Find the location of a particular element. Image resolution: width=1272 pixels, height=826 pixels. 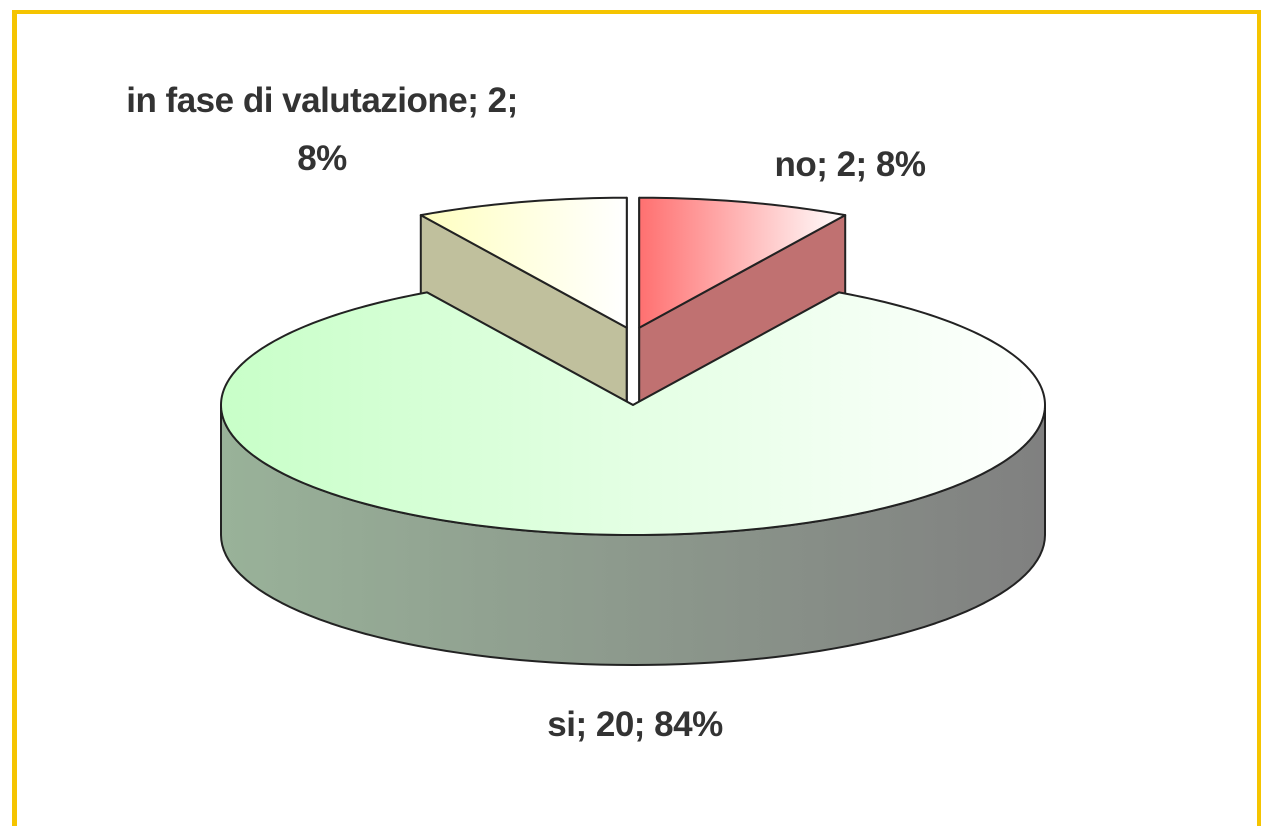

frame-right is located at coordinates (1259, 418).